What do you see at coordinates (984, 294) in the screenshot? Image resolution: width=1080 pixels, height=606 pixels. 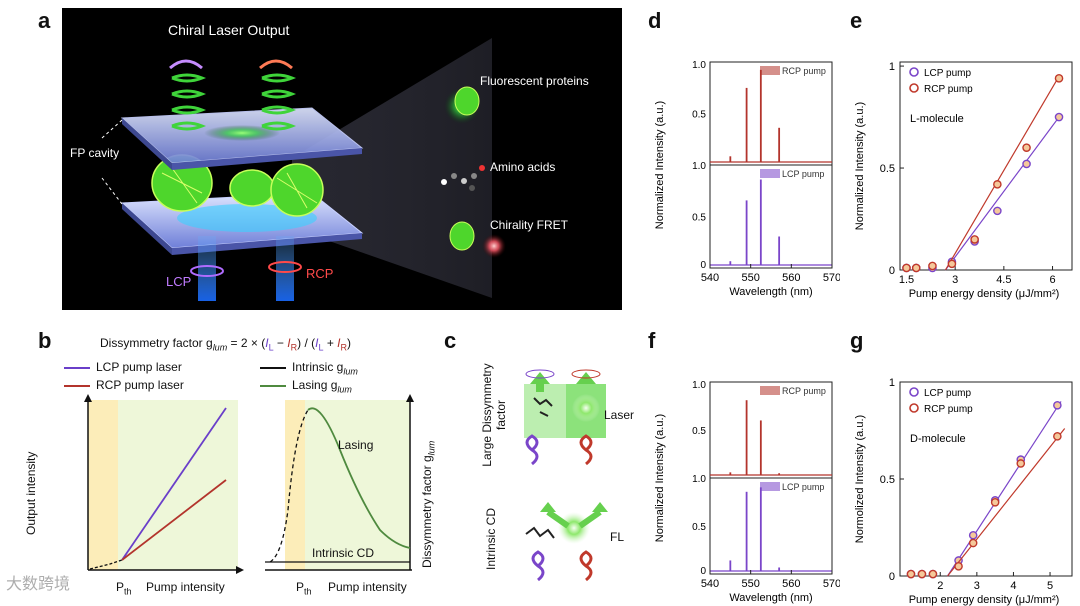 I see `x-axis-label: Pump energy density (μJ/mm²)` at bounding box center [984, 294].